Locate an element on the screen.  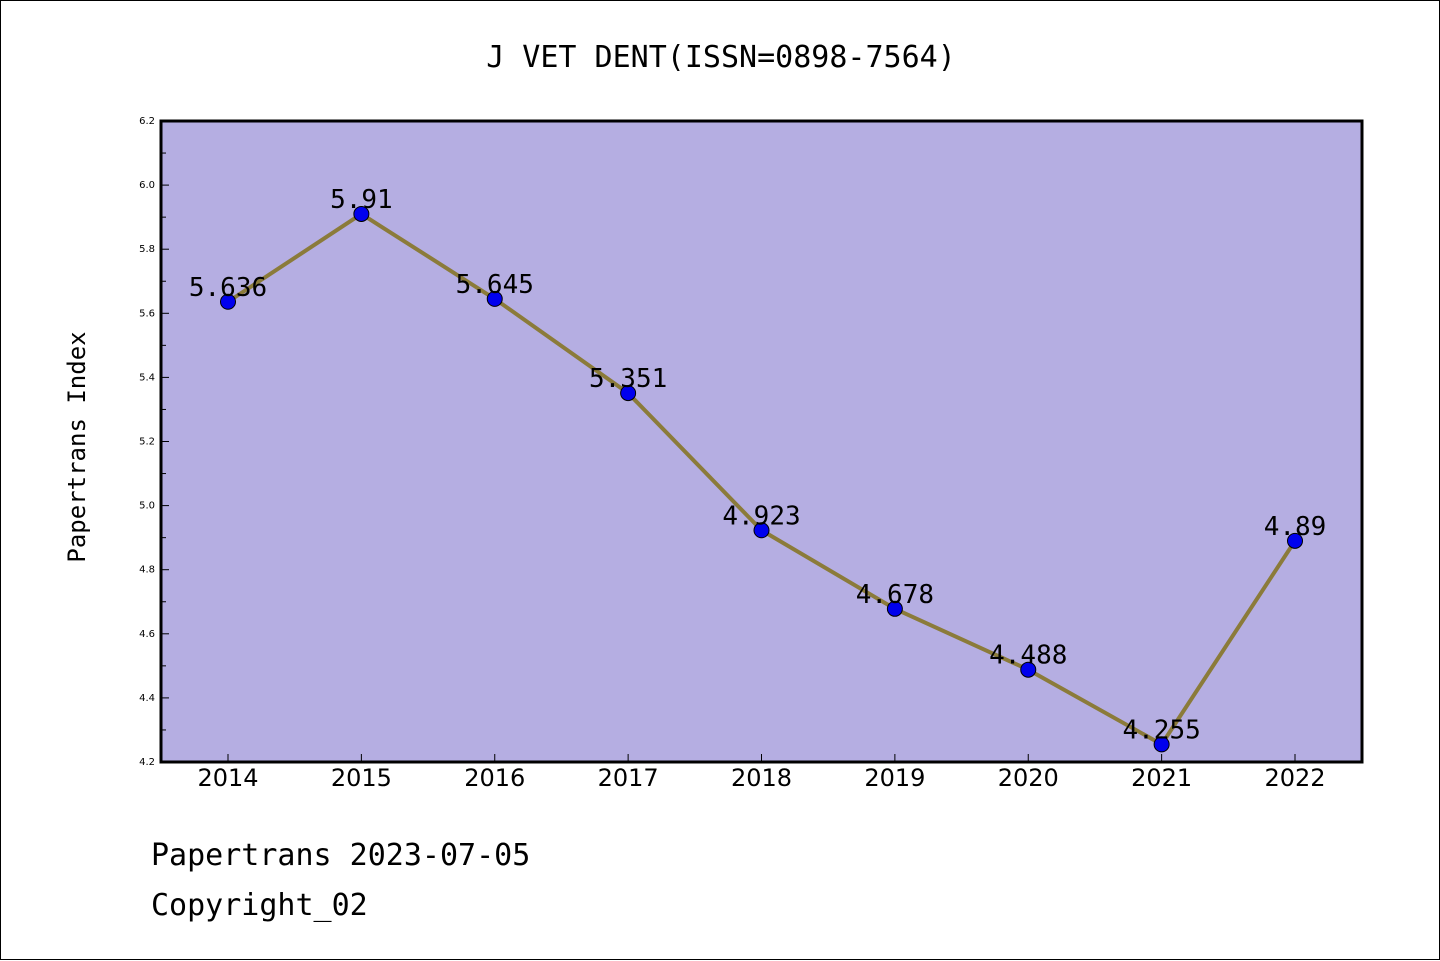
y-tick-label: 4.8 is located at coordinates (147, 570).